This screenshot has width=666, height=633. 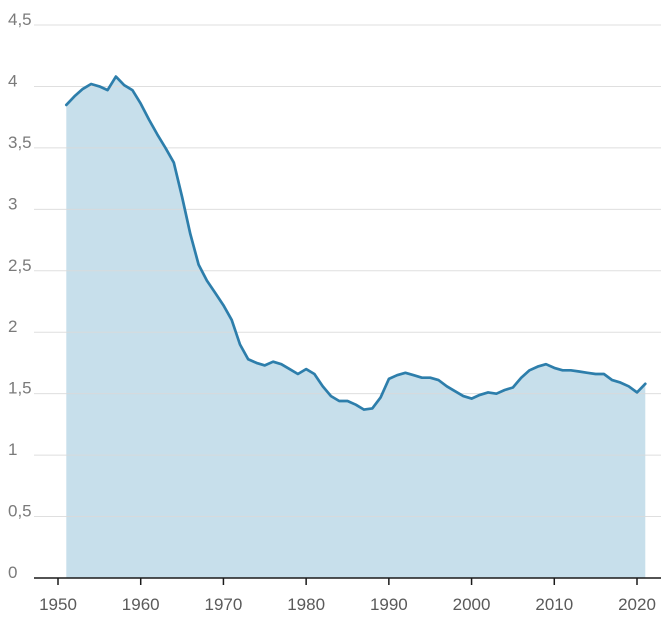 I want to click on y-axis-label: 2,5, so click(x=20, y=265).